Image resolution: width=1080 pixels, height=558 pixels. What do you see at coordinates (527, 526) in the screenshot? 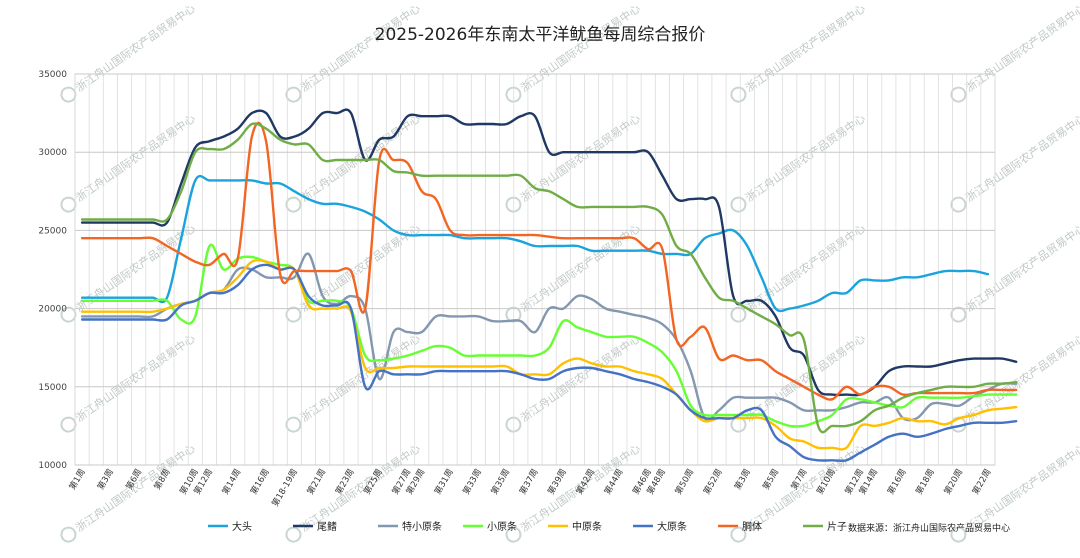
I see `legend: 大头 尾鳍 特小原条 小原条 中原条 大原条 胴体 片子` at bounding box center [527, 526].